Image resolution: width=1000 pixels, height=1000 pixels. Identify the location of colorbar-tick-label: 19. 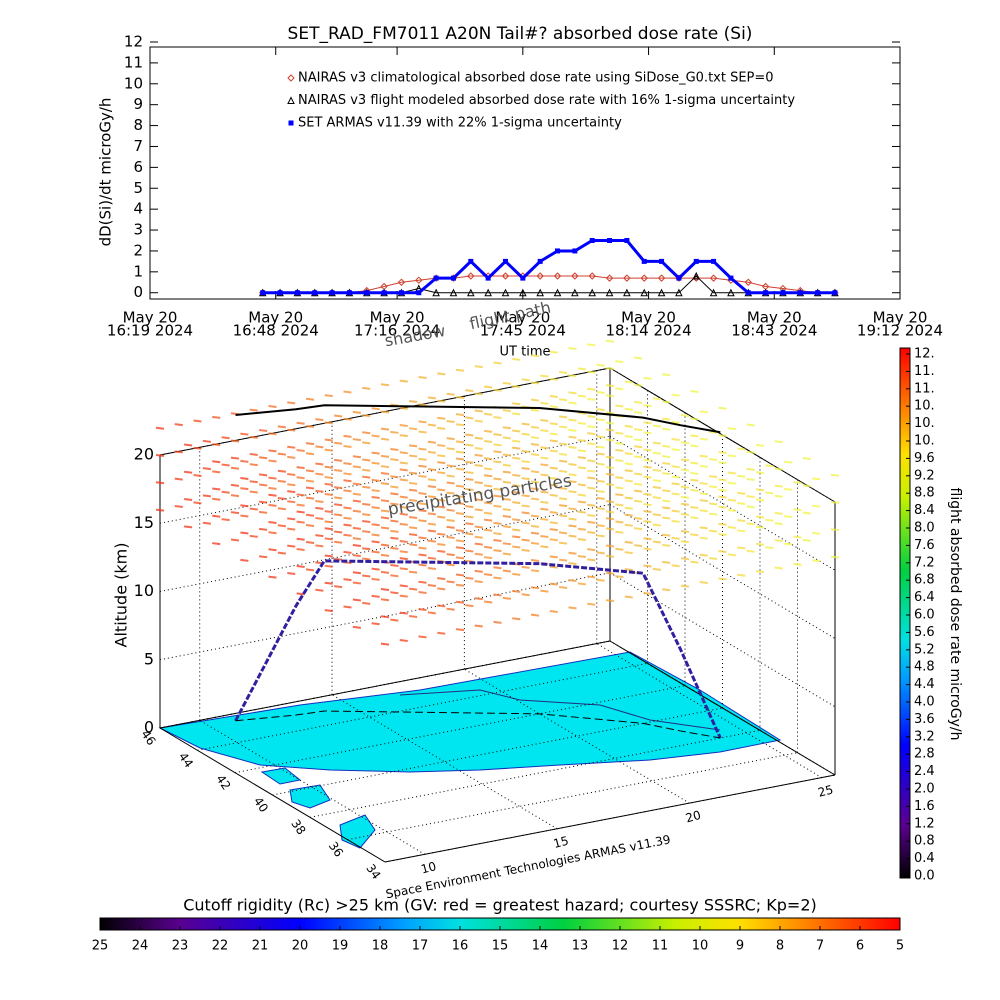
(340, 946).